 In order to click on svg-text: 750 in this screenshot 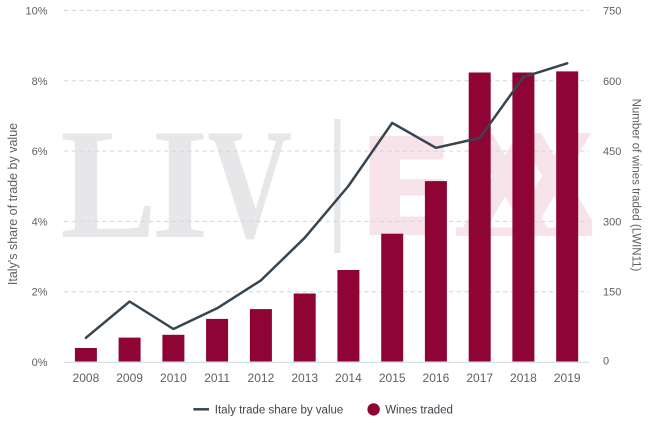, I will do `click(612, 12)`.